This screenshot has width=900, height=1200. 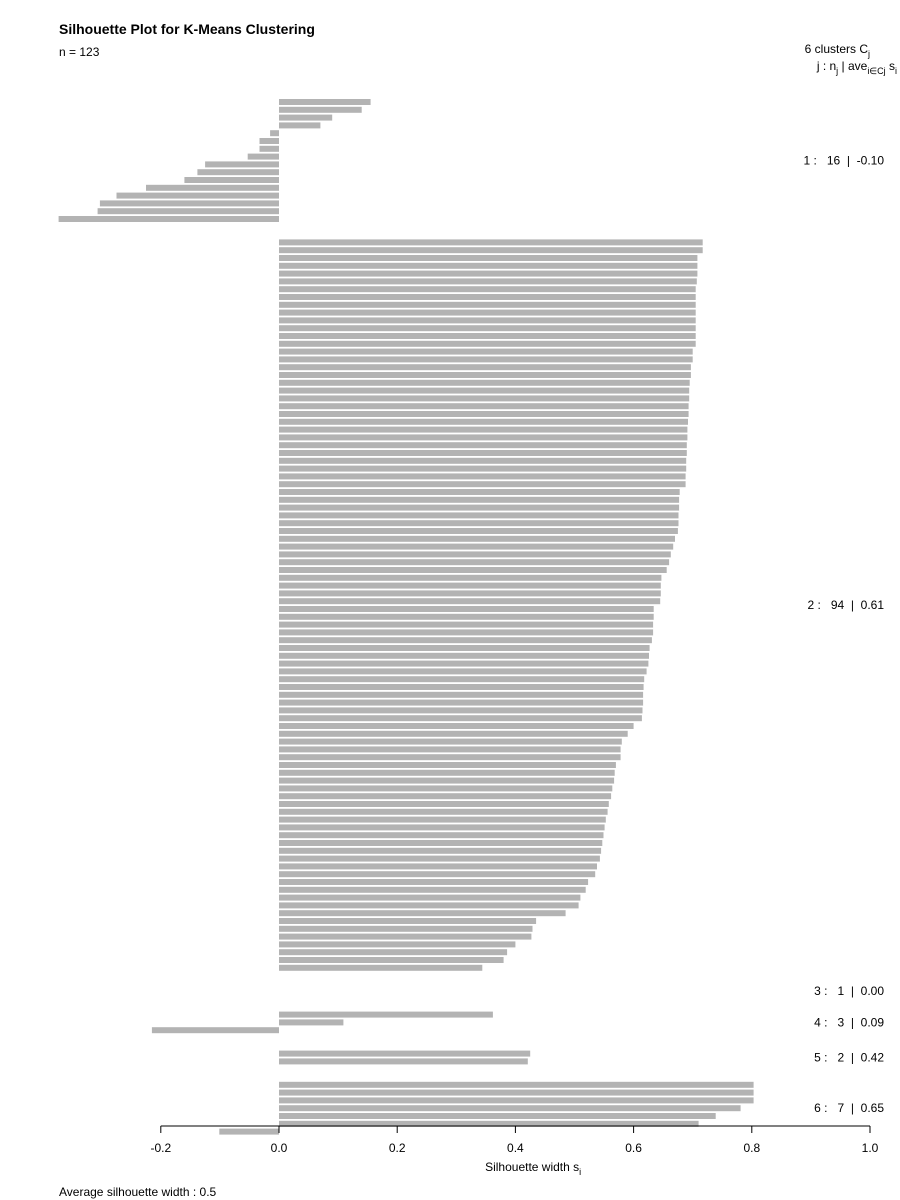 I want to click on x-tick-label: 0.6, so click(x=633, y=1148).